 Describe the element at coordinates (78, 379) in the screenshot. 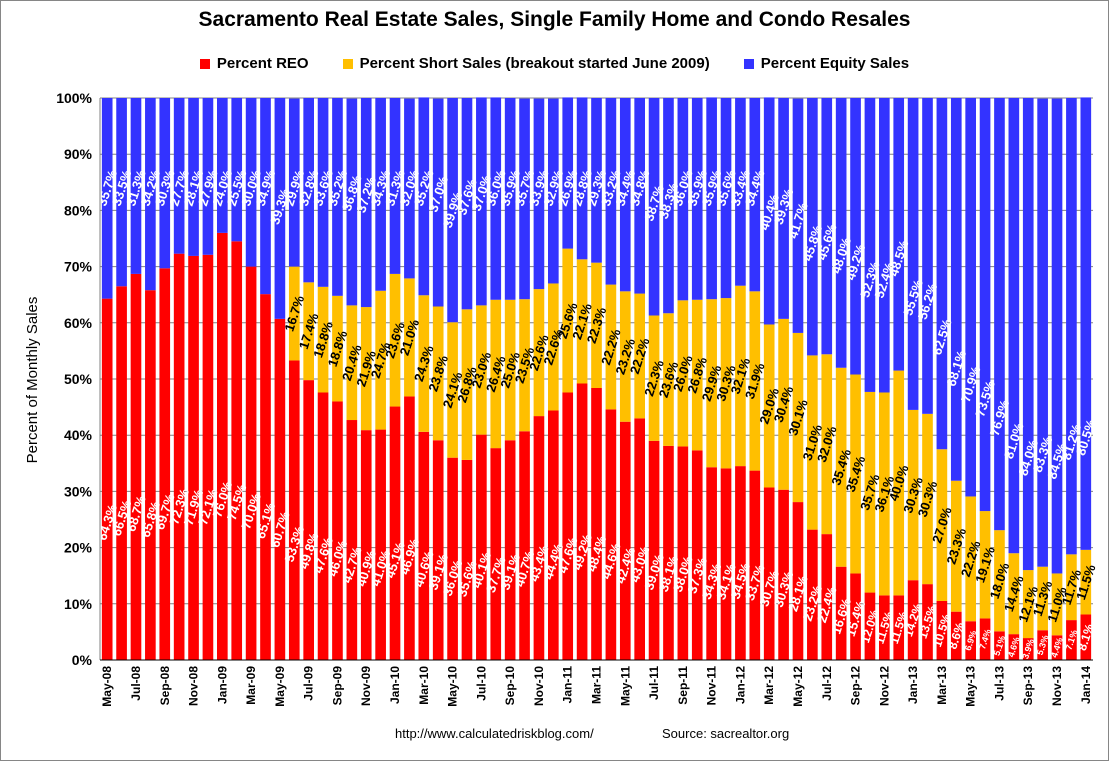

I see `y-tick-label: 50%` at that location.